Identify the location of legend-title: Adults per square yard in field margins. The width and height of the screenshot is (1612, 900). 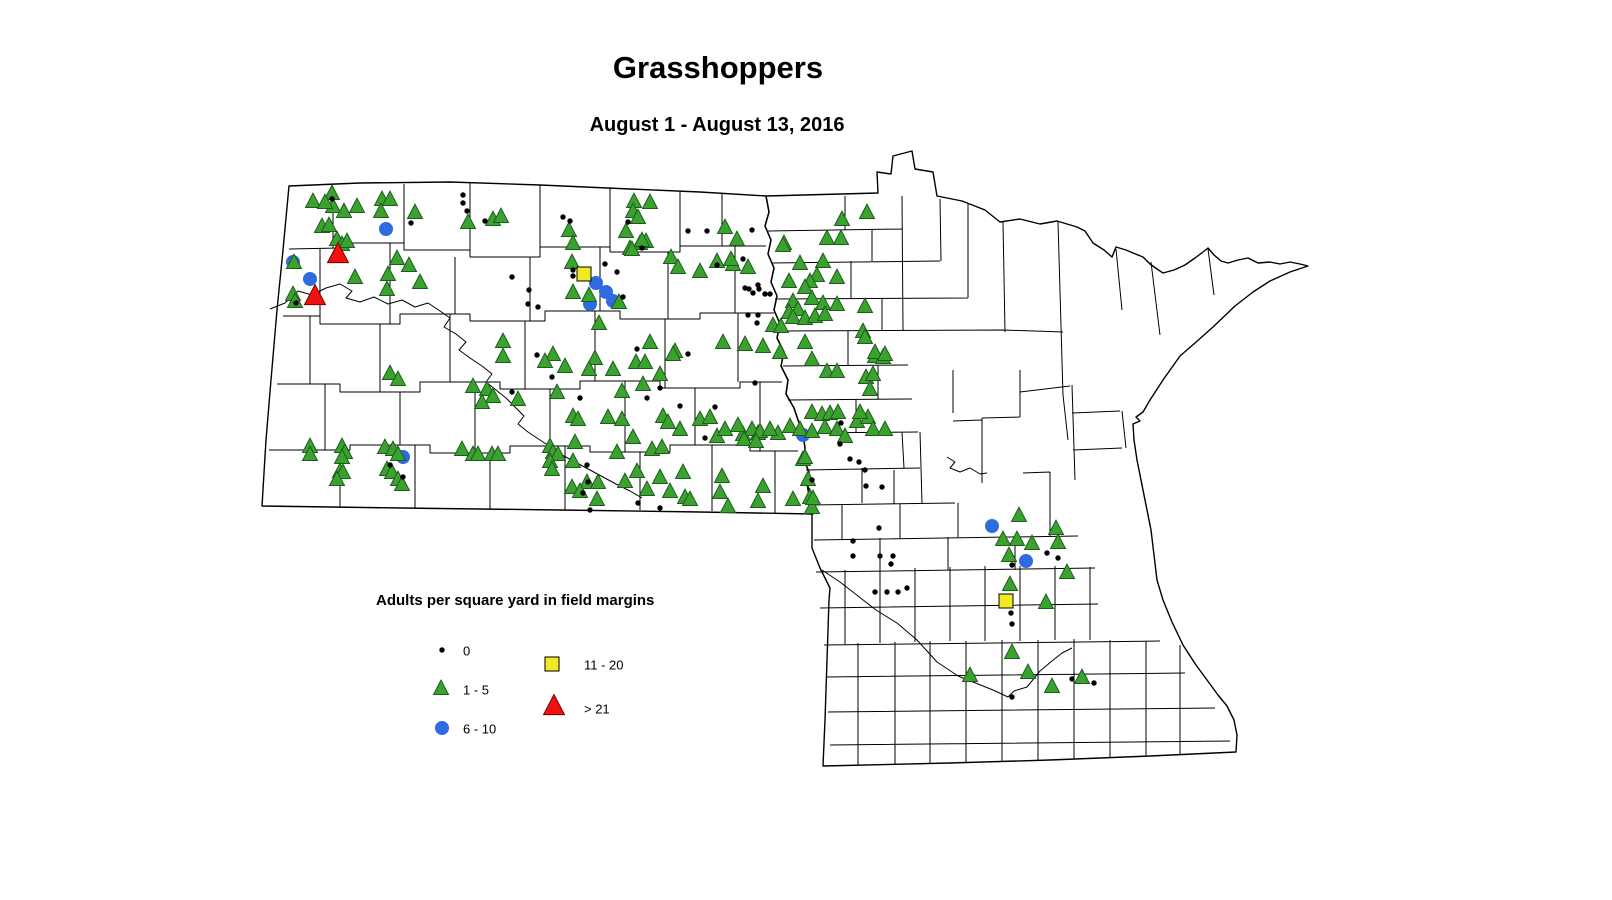
(515, 600).